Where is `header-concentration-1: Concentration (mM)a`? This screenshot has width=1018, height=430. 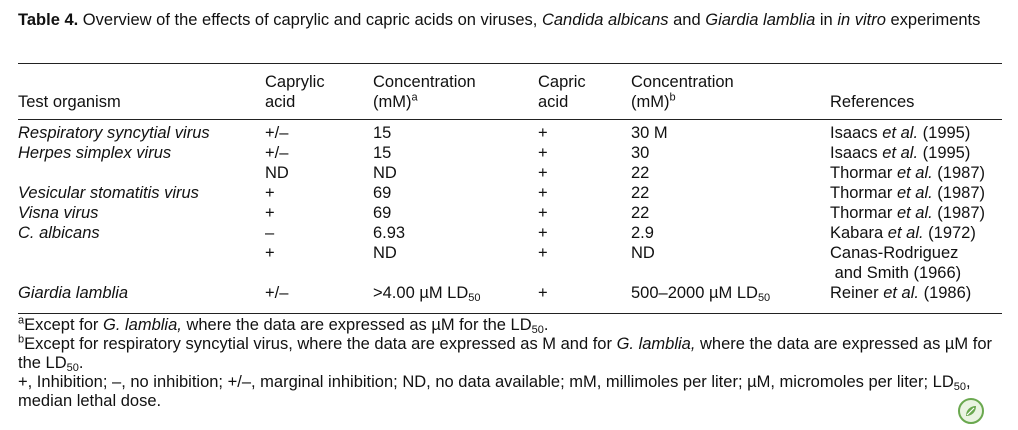
header-concentration-1: Concentration (mM)a is located at coordinates (424, 92).